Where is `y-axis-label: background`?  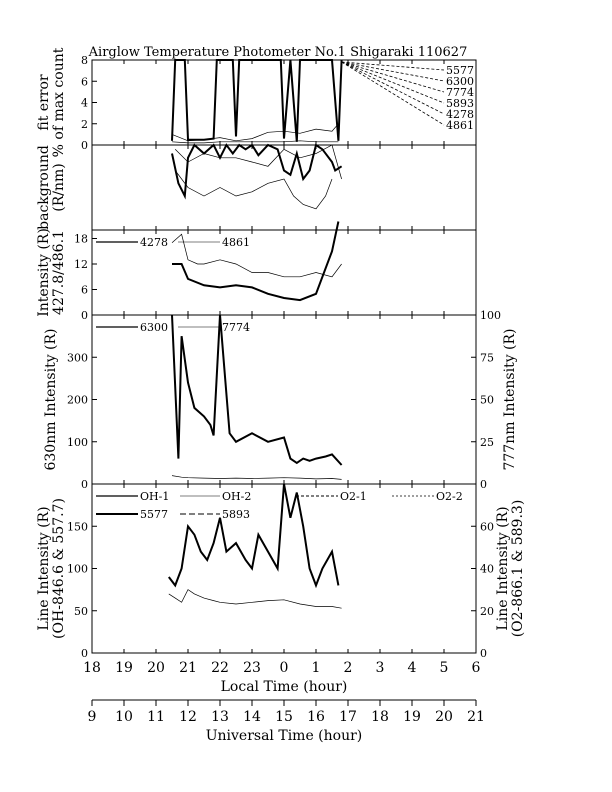
y-axis-label: background is located at coordinates (44, 187).